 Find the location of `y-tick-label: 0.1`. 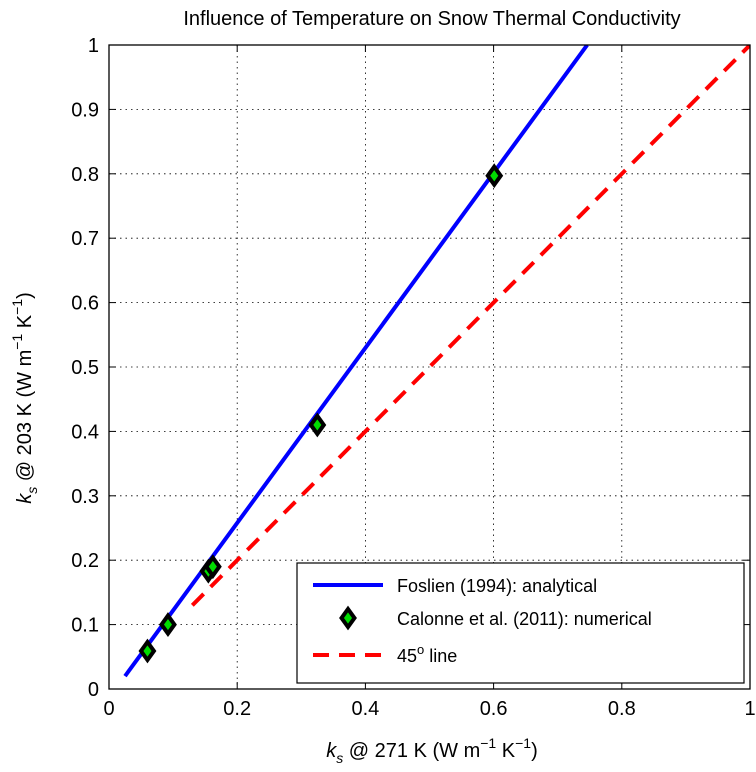

y-tick-label: 0.1 is located at coordinates (85, 626).